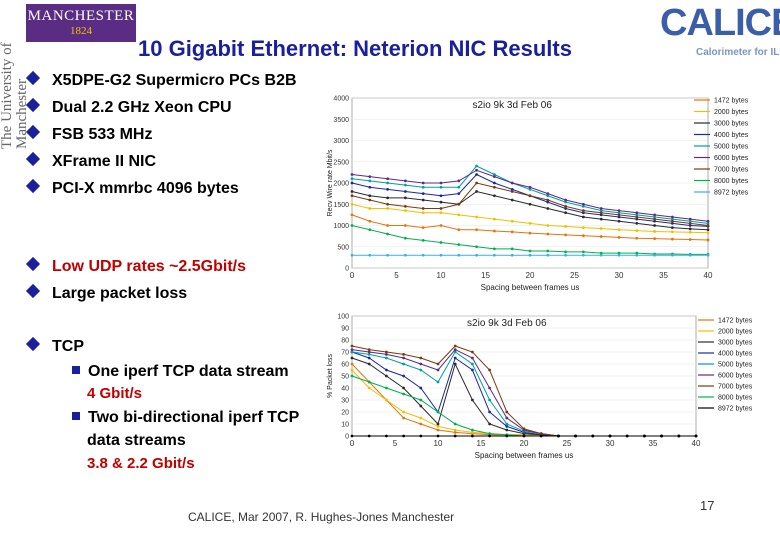 The height and width of the screenshot is (540, 780). Describe the element at coordinates (738, 52) in the screenshot. I see `calice-logo-sub: Calorimeter for ILC` at that location.